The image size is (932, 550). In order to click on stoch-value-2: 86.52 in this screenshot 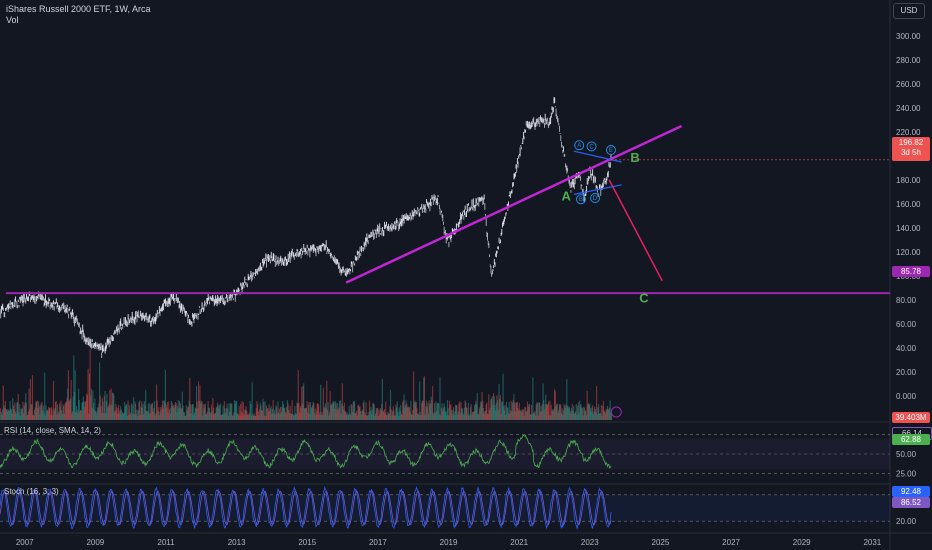, I will do `click(911, 502)`.